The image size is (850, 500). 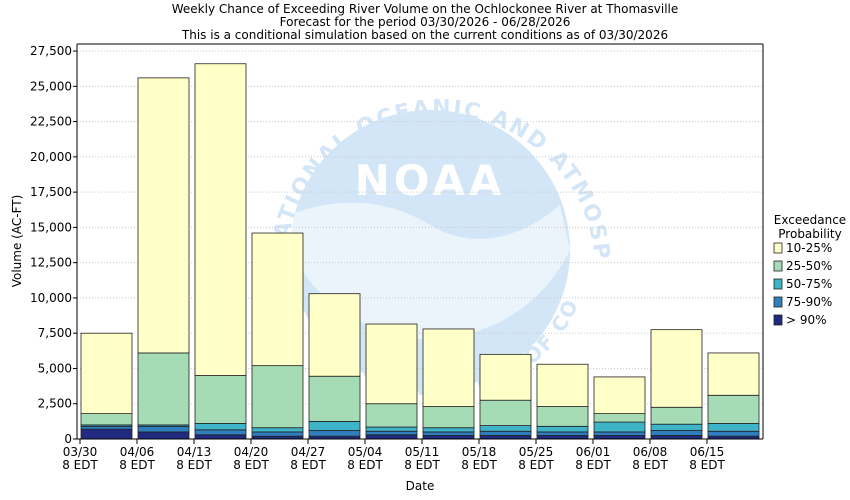 I want to click on y-tick-label-6: 15,000, so click(x=51, y=227).